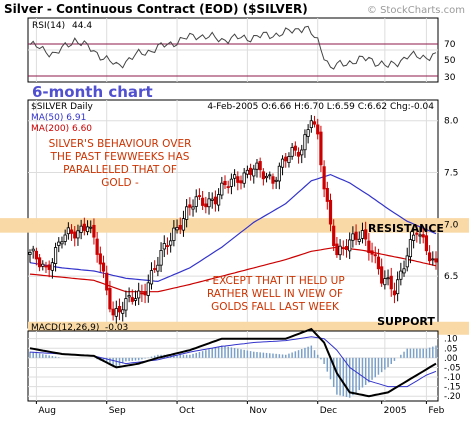 This screenshot has width=469, height=422. Describe the element at coordinates (451, 277) in the screenshot. I see `price-tick-6-5: 6.5` at that location.